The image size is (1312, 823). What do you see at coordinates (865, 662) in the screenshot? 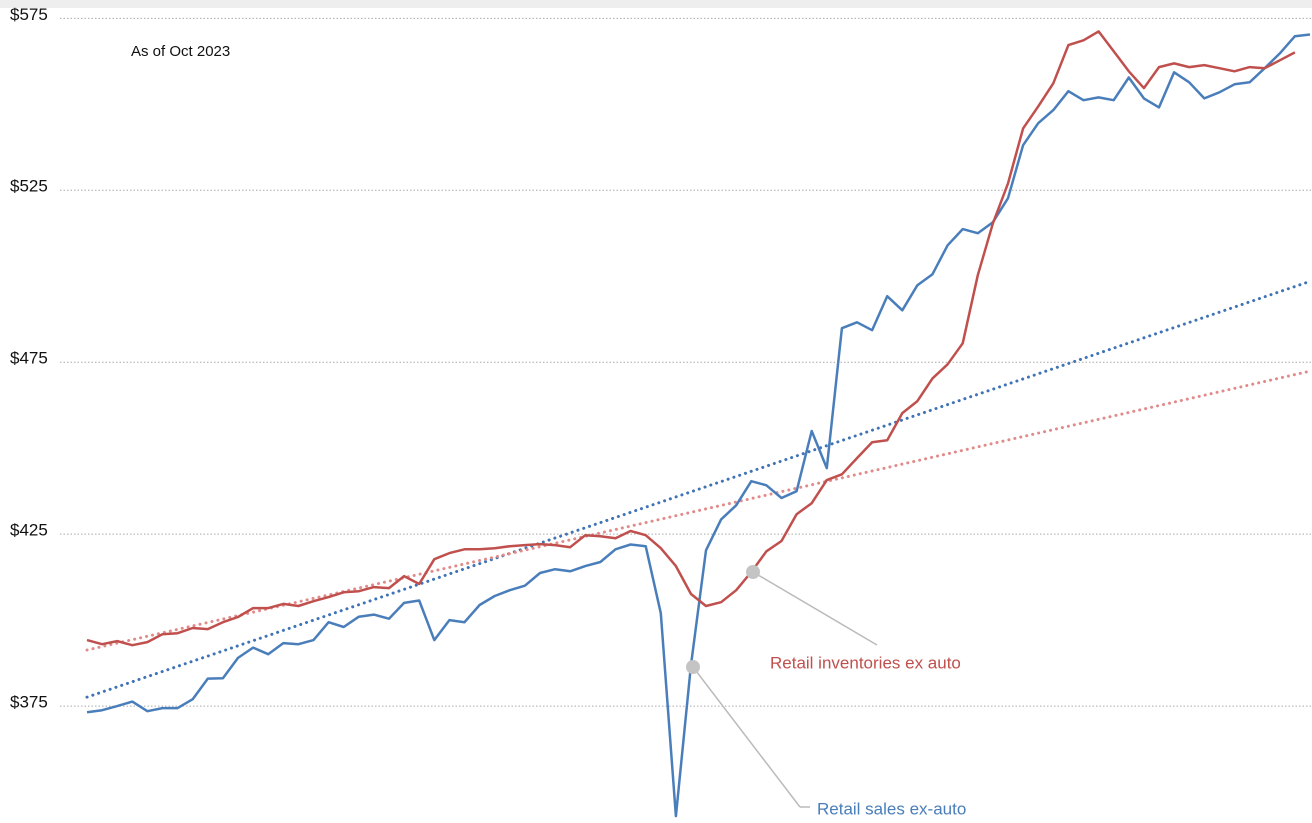
I see `series-label: Retail inventories ex auto` at bounding box center [865, 662].